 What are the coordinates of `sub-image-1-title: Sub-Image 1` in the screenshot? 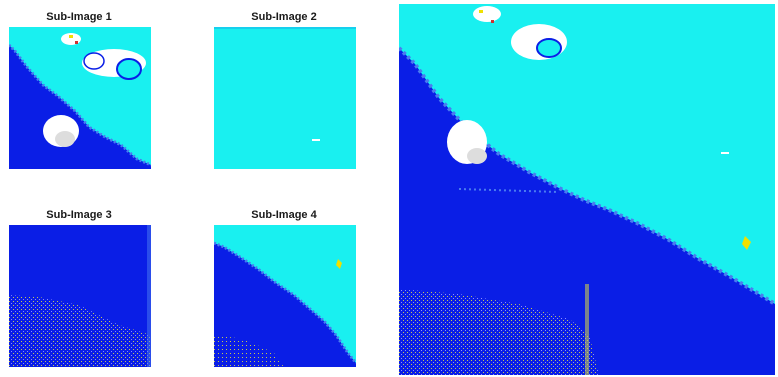 It's located at (79, 17).